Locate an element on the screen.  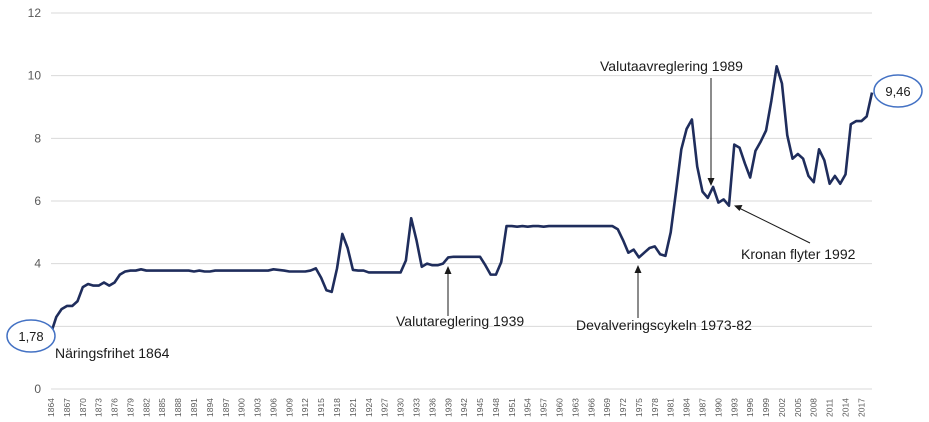
x-tick-label: 1870 is located at coordinates (83, 407).